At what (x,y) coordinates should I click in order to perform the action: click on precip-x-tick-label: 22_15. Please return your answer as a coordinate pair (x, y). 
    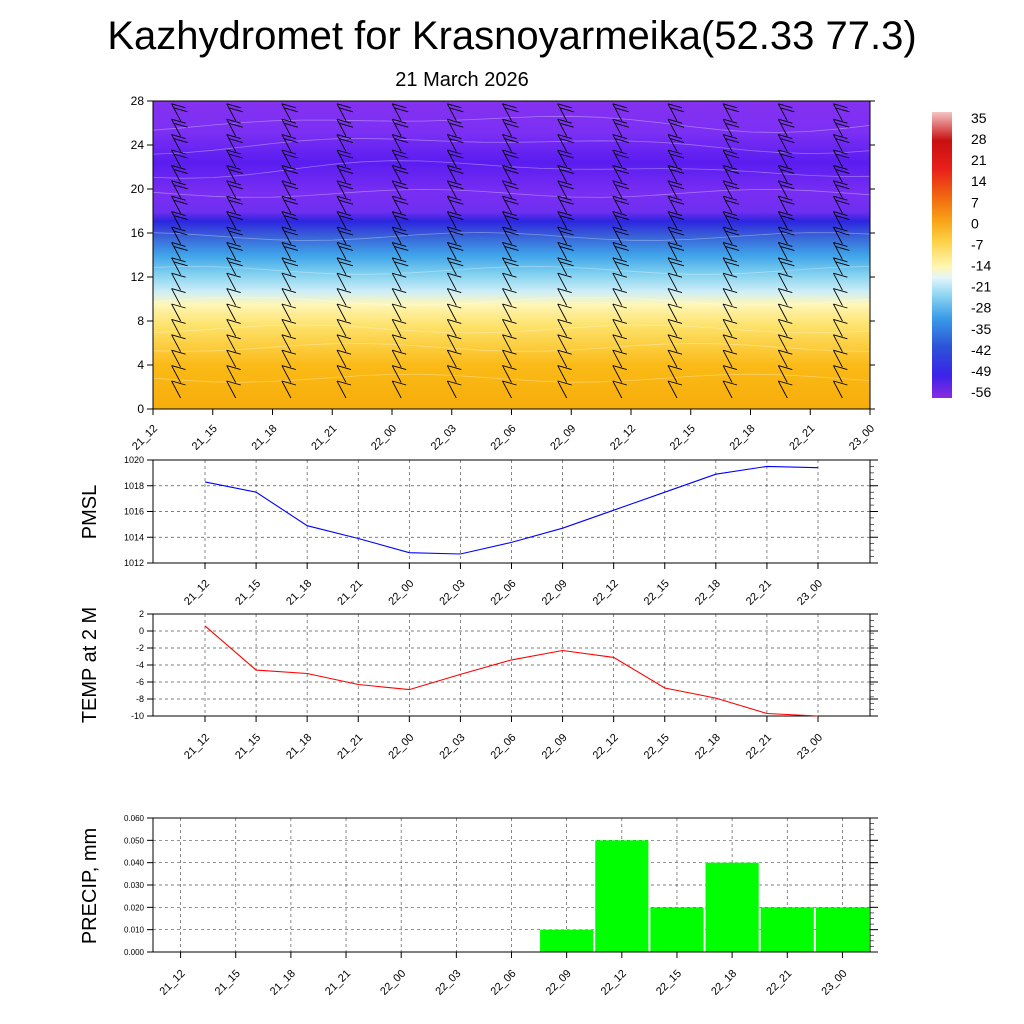
    Looking at the image, I should click on (669, 983).